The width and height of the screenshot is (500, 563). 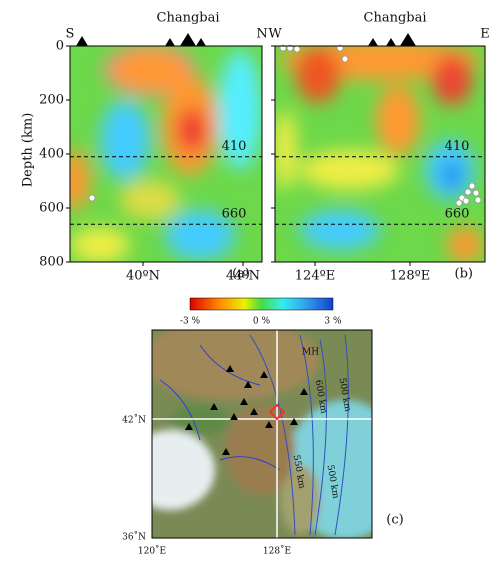 What do you see at coordinates (143, 276) in the screenshot?
I see `x-tick-label: 40ºN` at bounding box center [143, 276].